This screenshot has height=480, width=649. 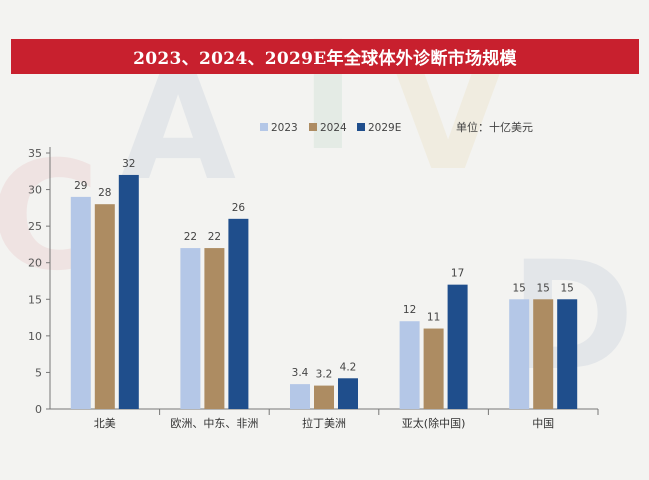 I want to click on legend-label-2023: 2023, so click(x=284, y=128).